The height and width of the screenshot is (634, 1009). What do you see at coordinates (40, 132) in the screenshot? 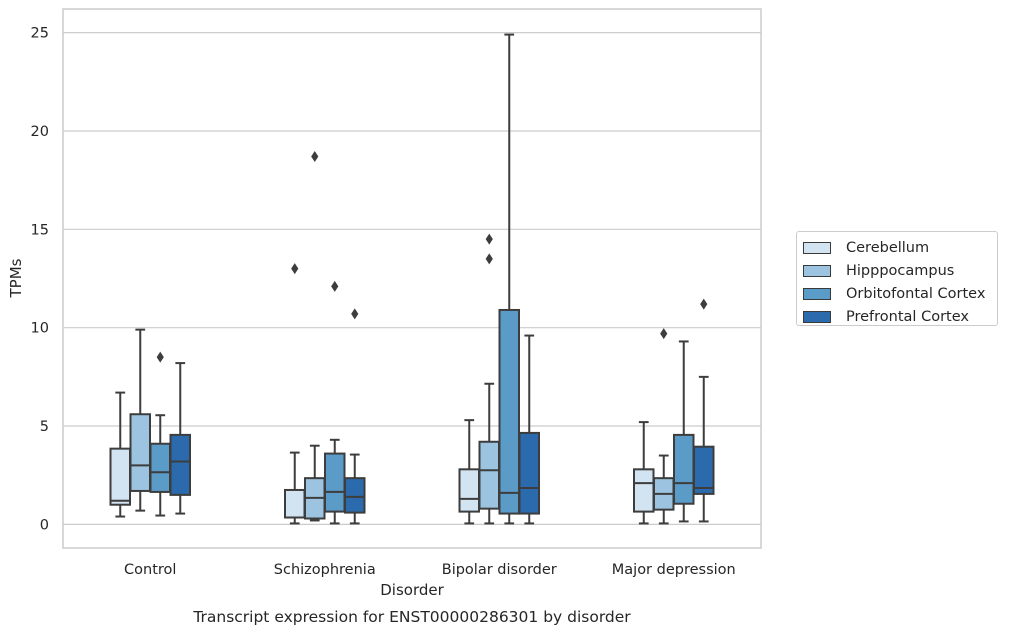
I see `y-tick-label-20: 20` at bounding box center [40, 132].